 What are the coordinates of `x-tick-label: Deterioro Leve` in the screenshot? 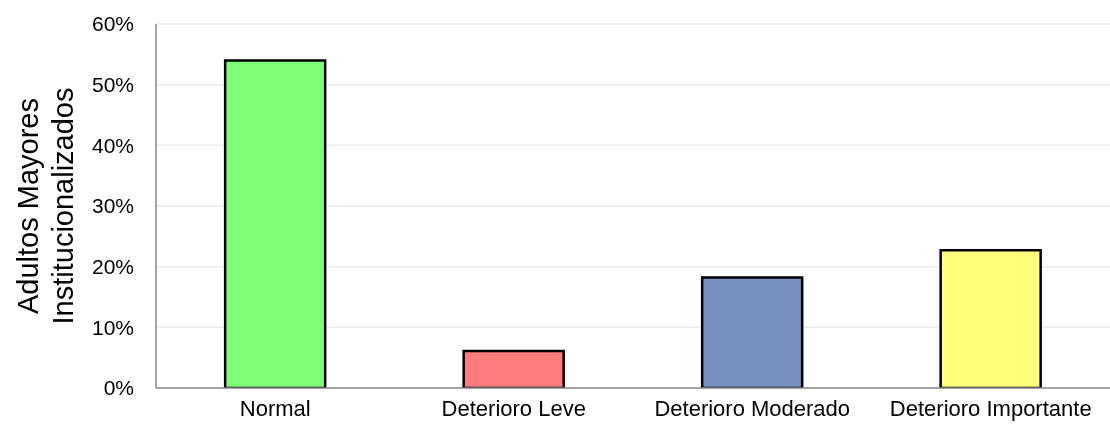 It's located at (513, 408).